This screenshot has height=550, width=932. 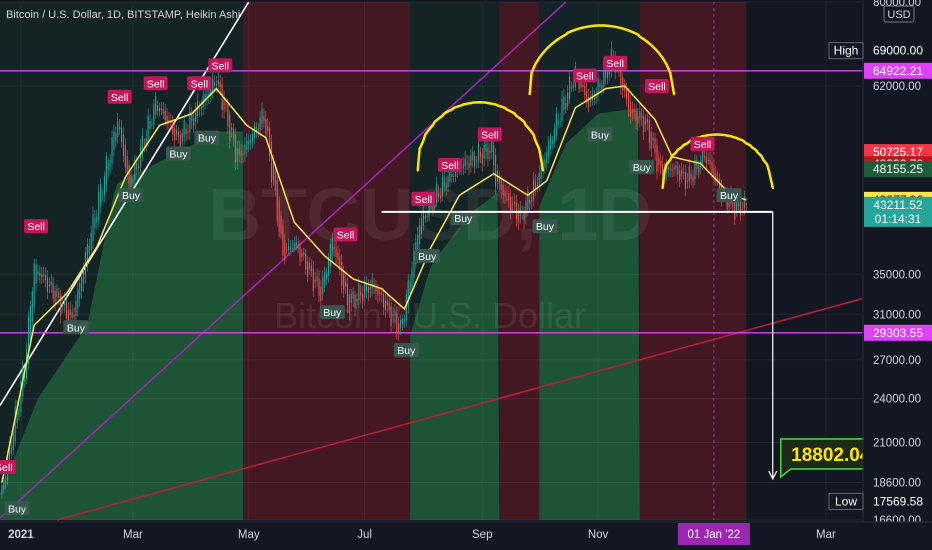 I want to click on price-tag-label-0: 69000.00, so click(x=898, y=51).